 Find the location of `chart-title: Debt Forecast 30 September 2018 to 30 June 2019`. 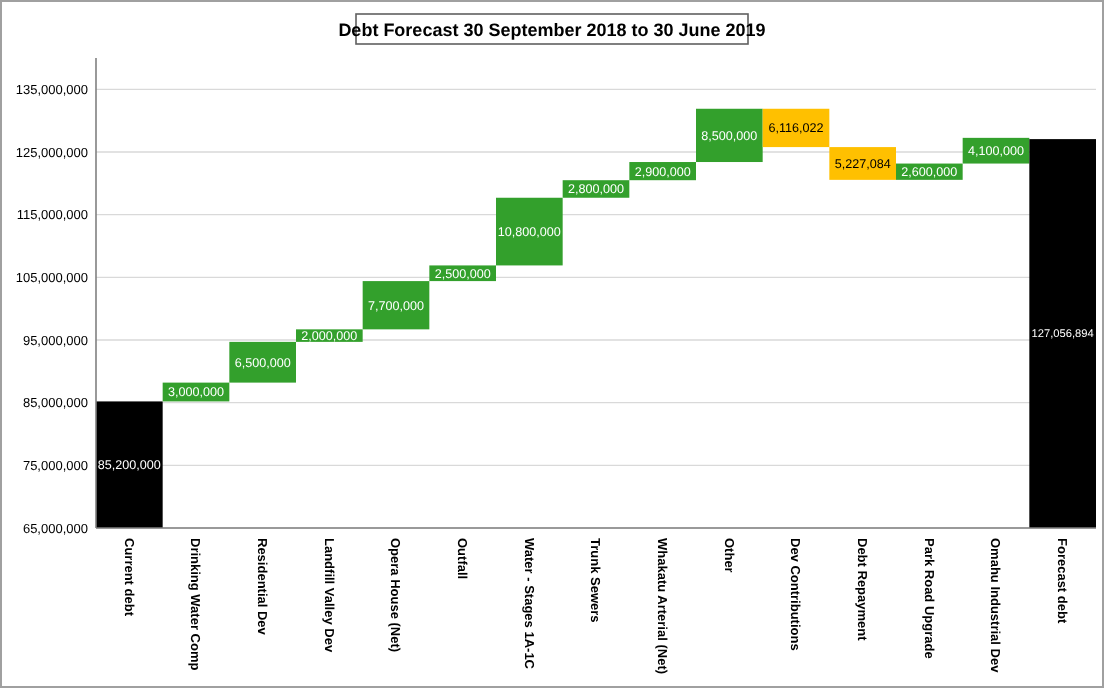

chart-title: Debt Forecast 30 September 2018 to 30 June 2019 is located at coordinates (552, 30).